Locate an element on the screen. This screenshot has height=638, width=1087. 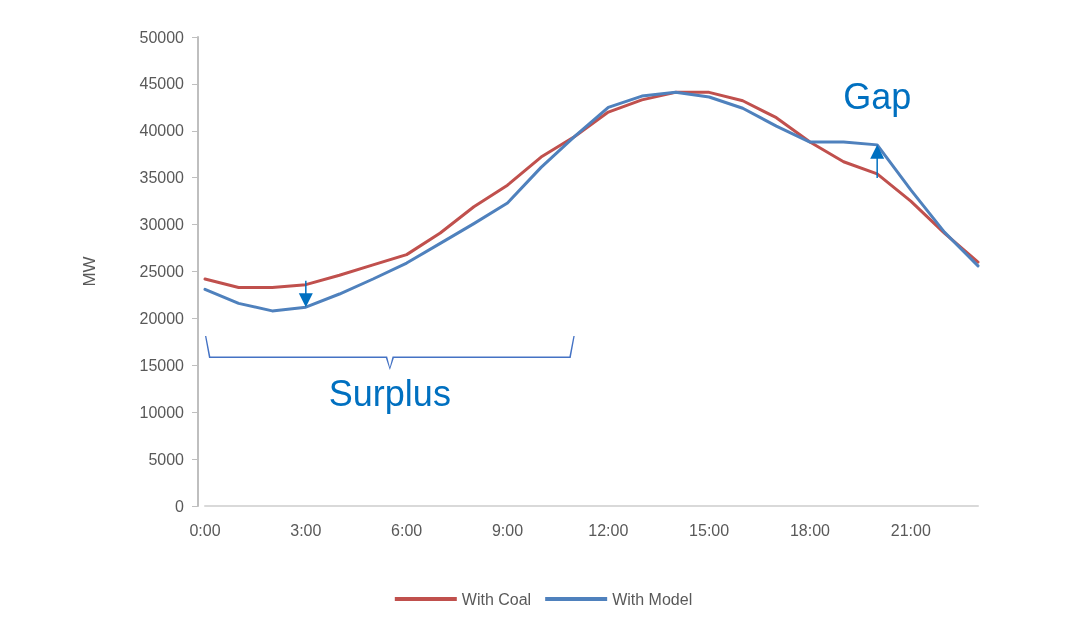
y-tick-label: 0 is located at coordinates (180, 506).